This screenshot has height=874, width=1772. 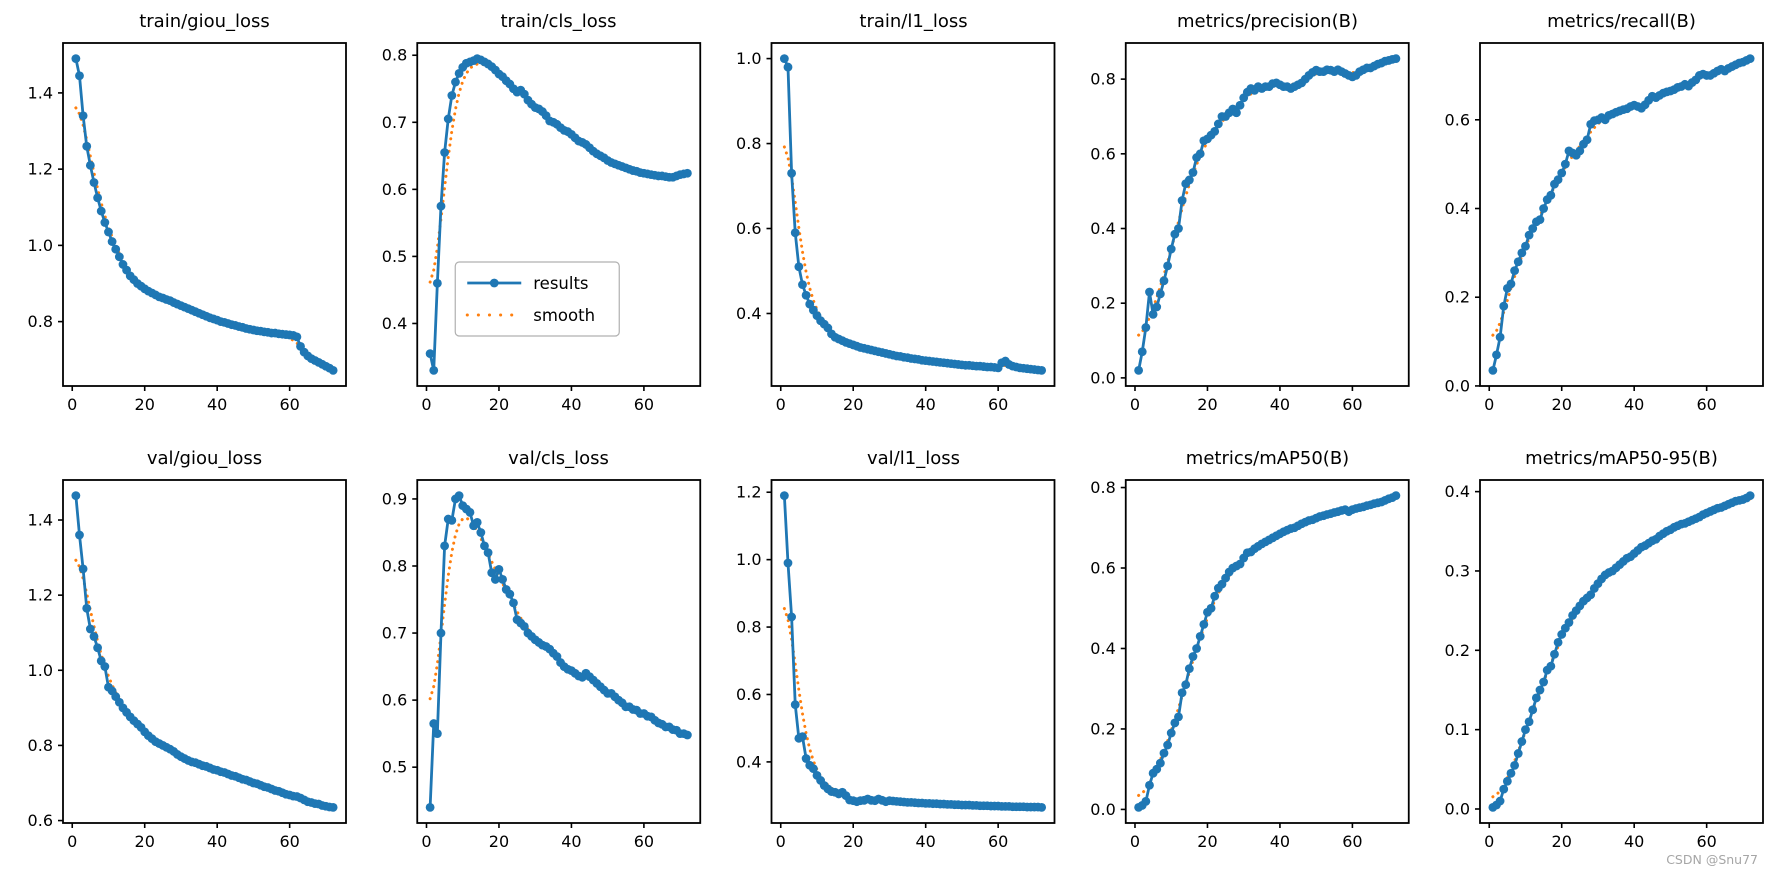 I want to click on plot-title-metrics-map50: metrics/mAP50(B), so click(x=1267, y=458).